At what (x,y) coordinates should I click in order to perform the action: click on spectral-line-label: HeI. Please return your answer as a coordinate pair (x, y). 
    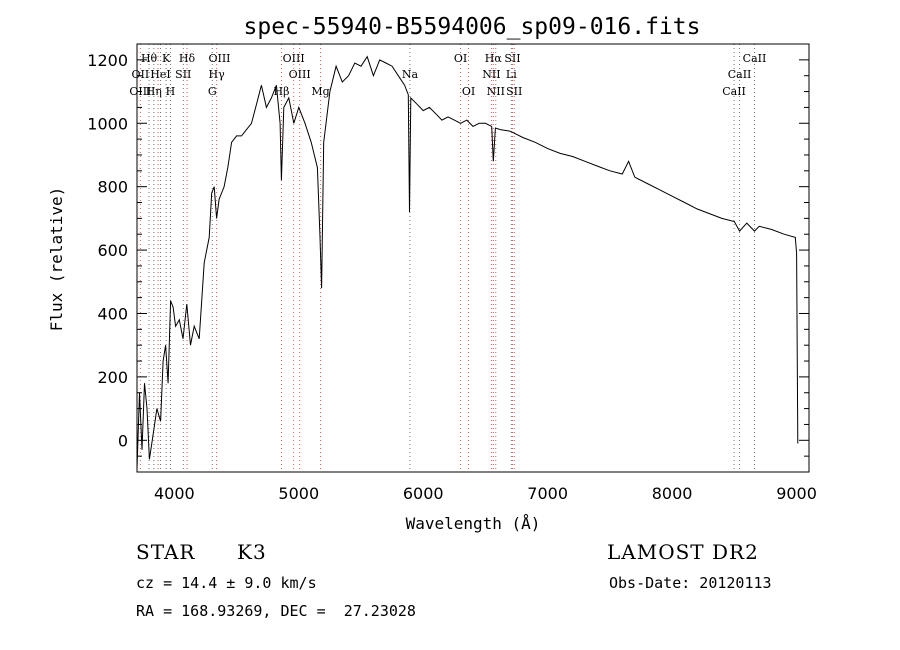
    Looking at the image, I should click on (160, 74).